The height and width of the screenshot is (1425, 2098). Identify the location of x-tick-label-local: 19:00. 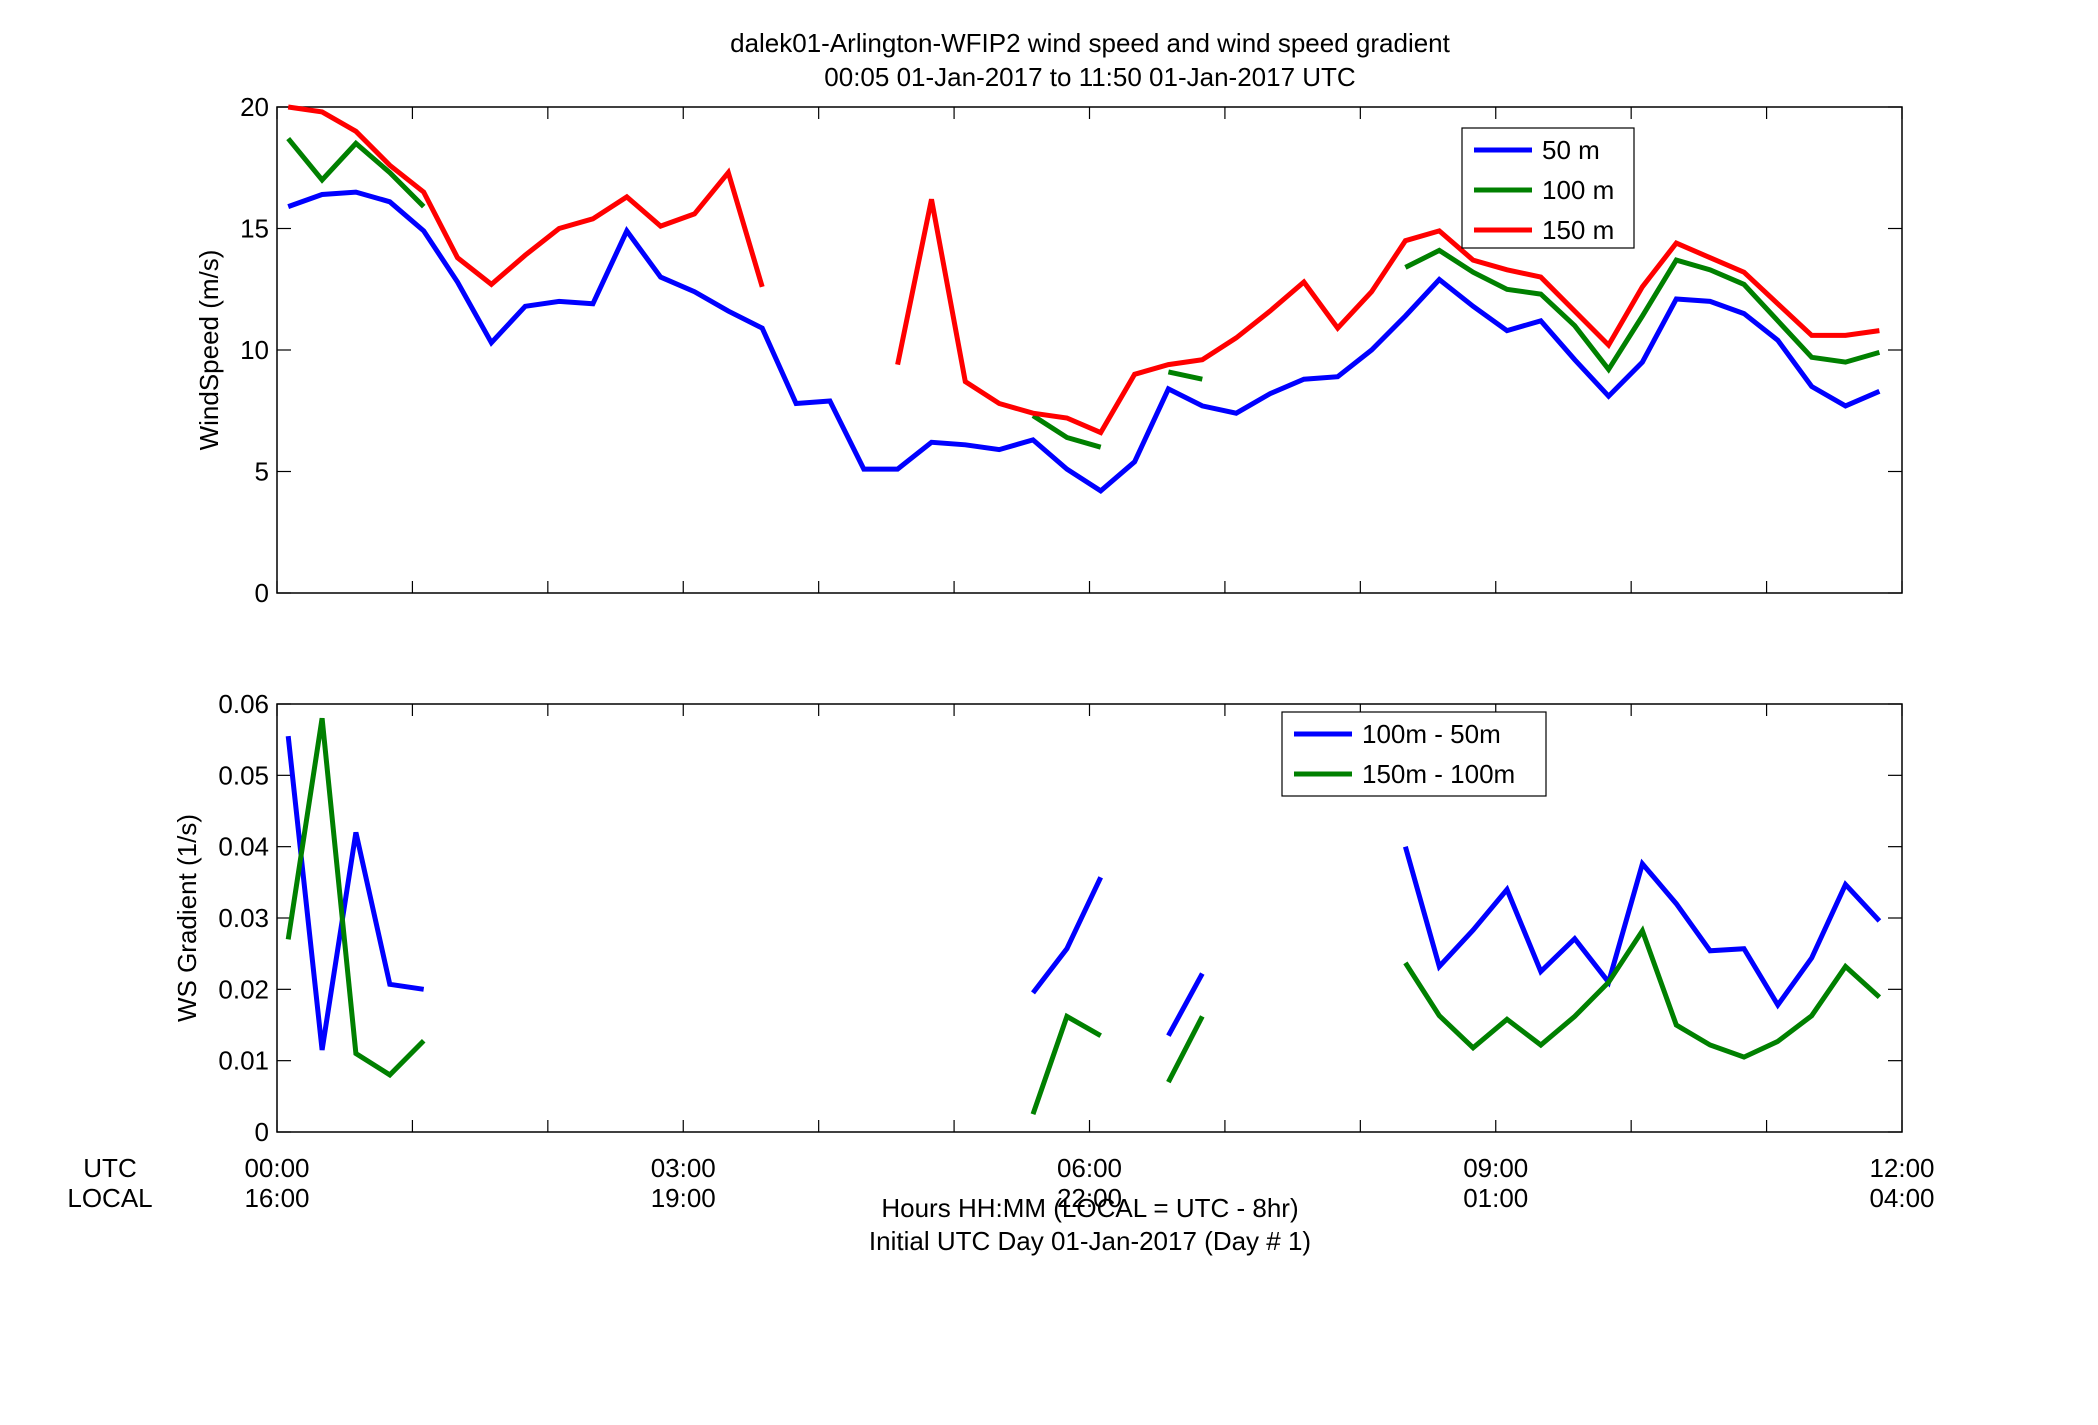
(683, 1198).